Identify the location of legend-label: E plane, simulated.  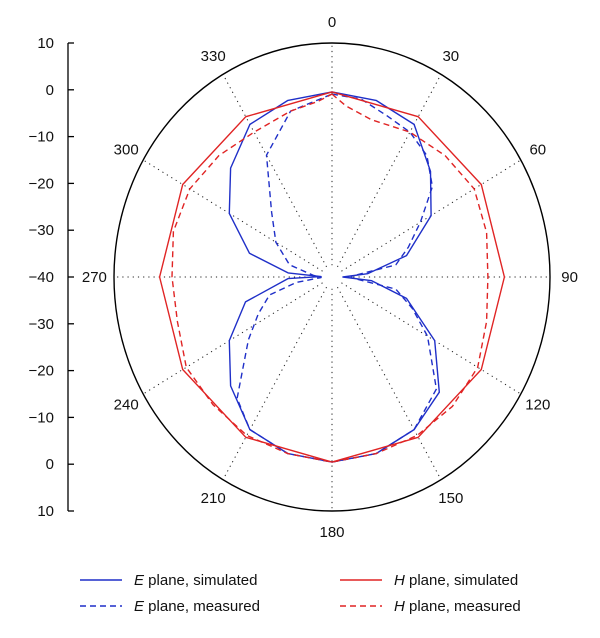
(195, 580).